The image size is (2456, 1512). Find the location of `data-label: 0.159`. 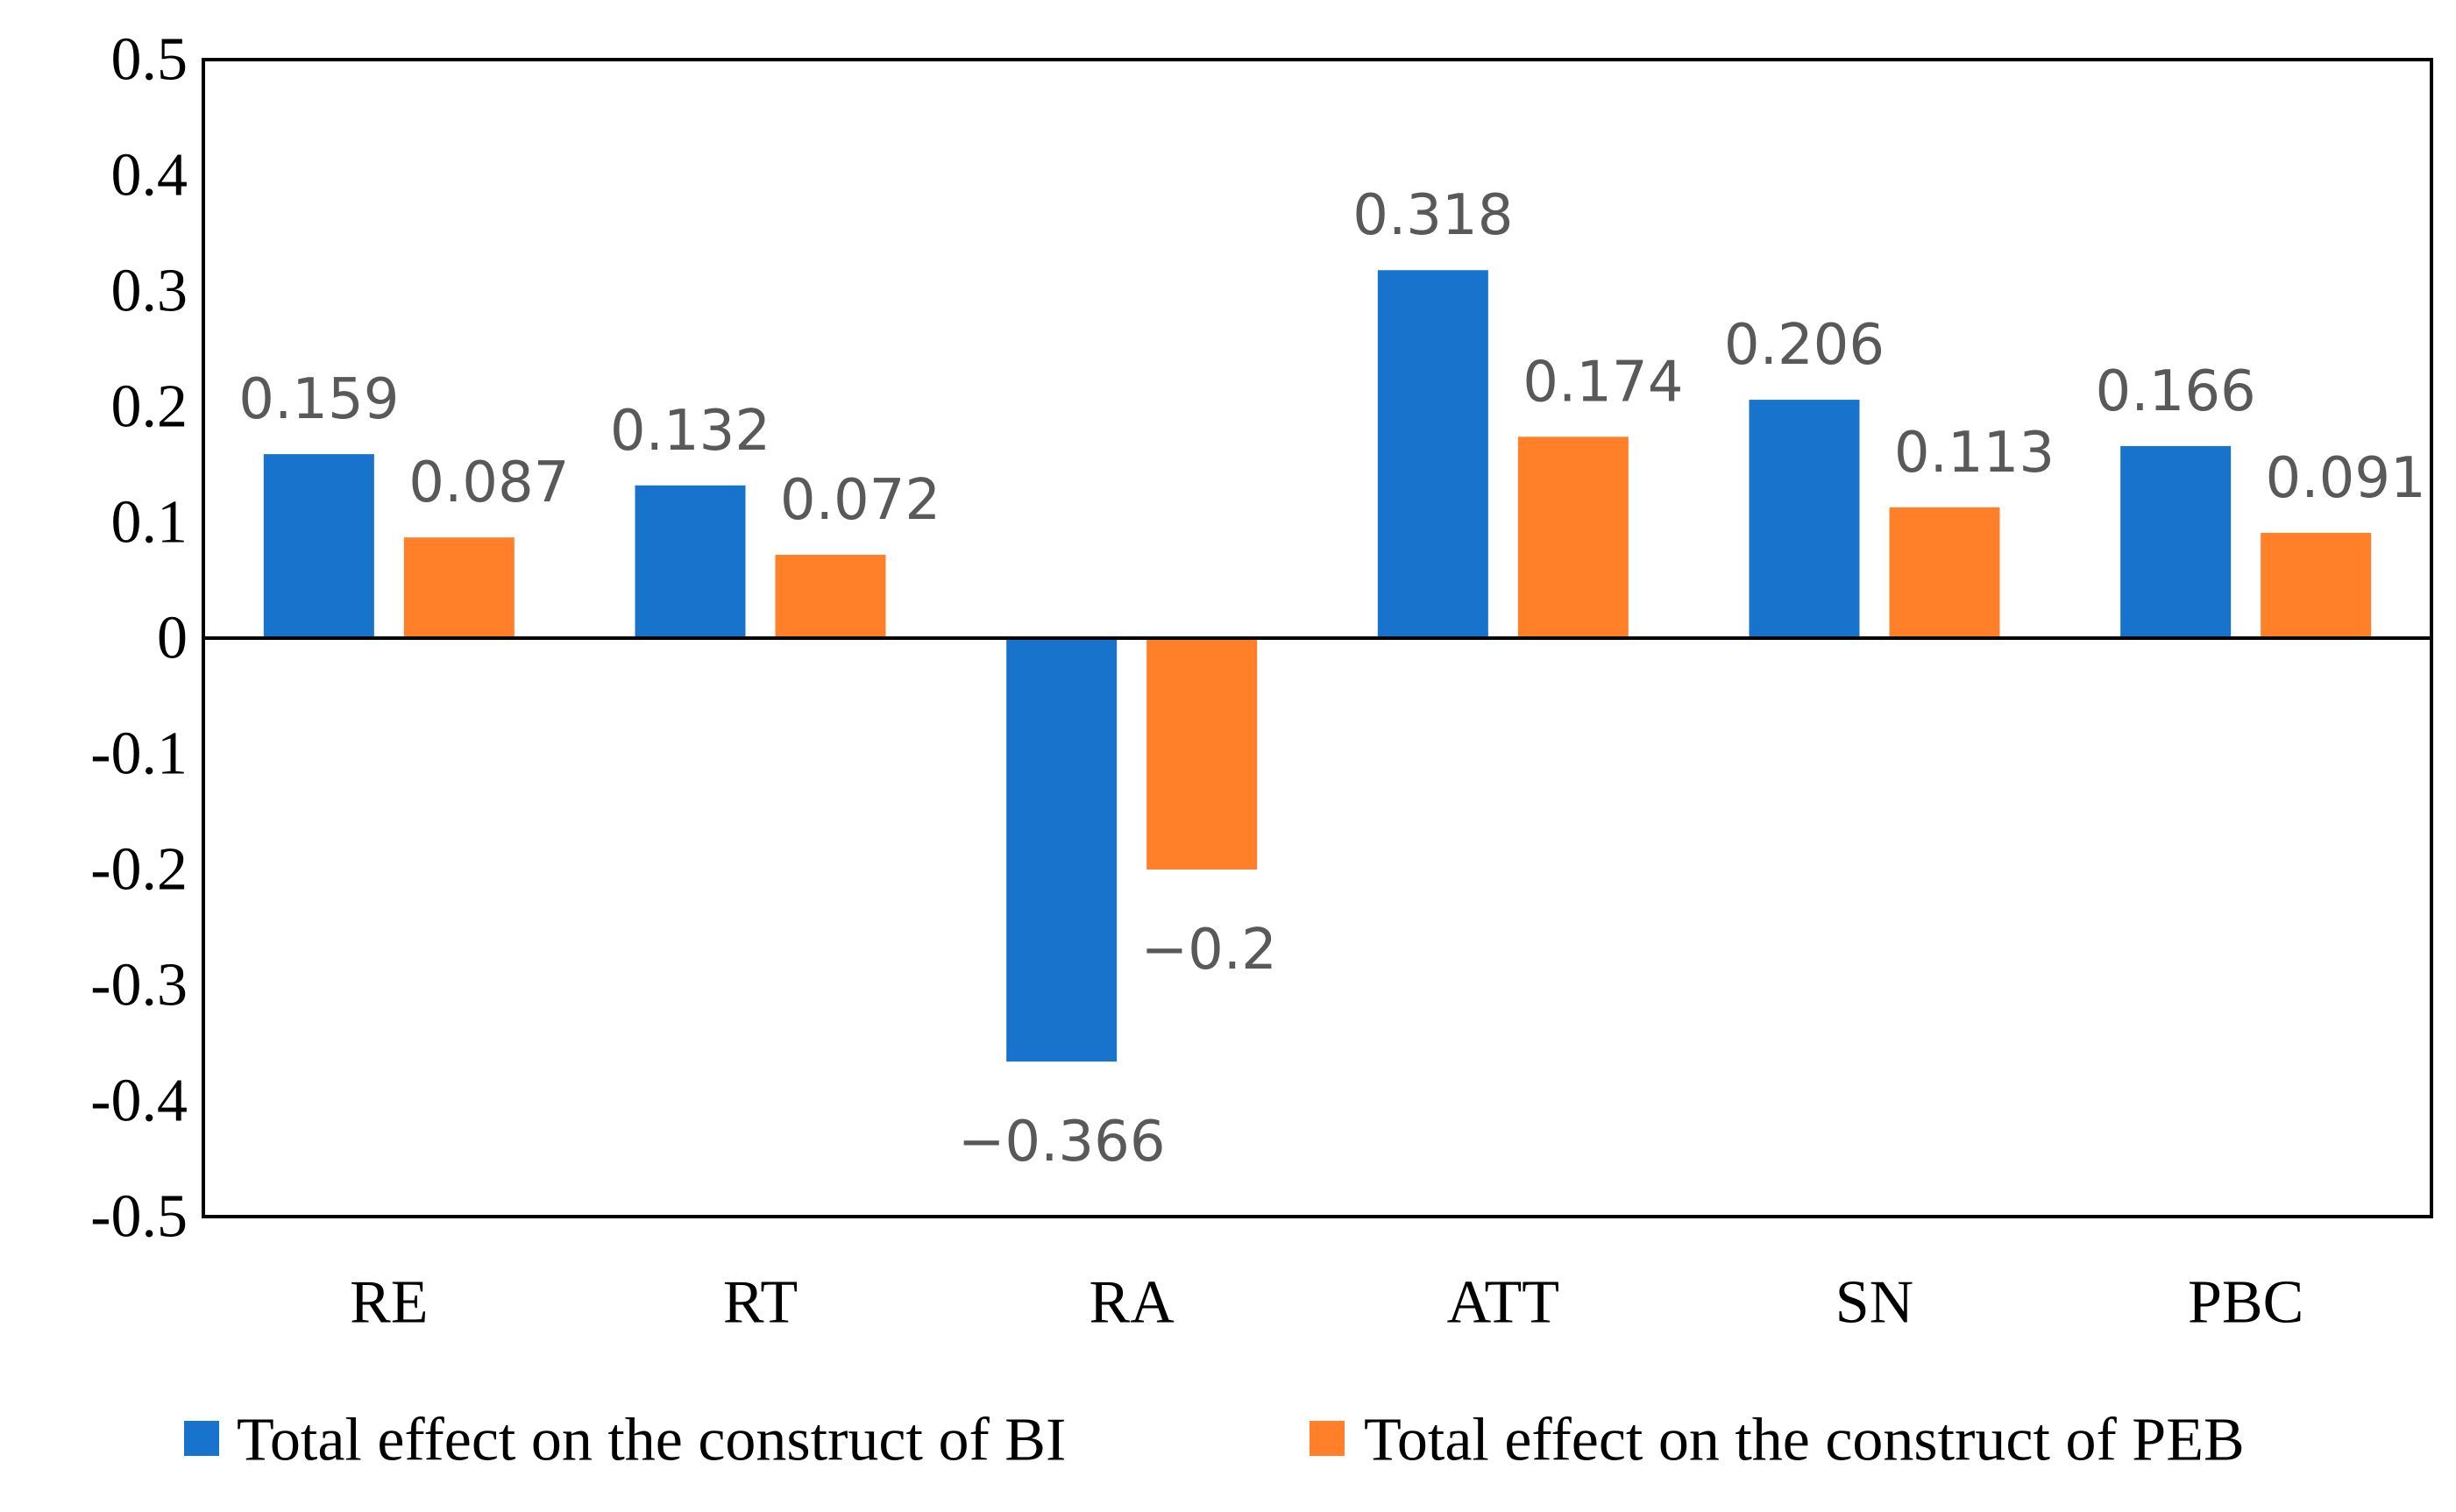

data-label: 0.159 is located at coordinates (318, 399).